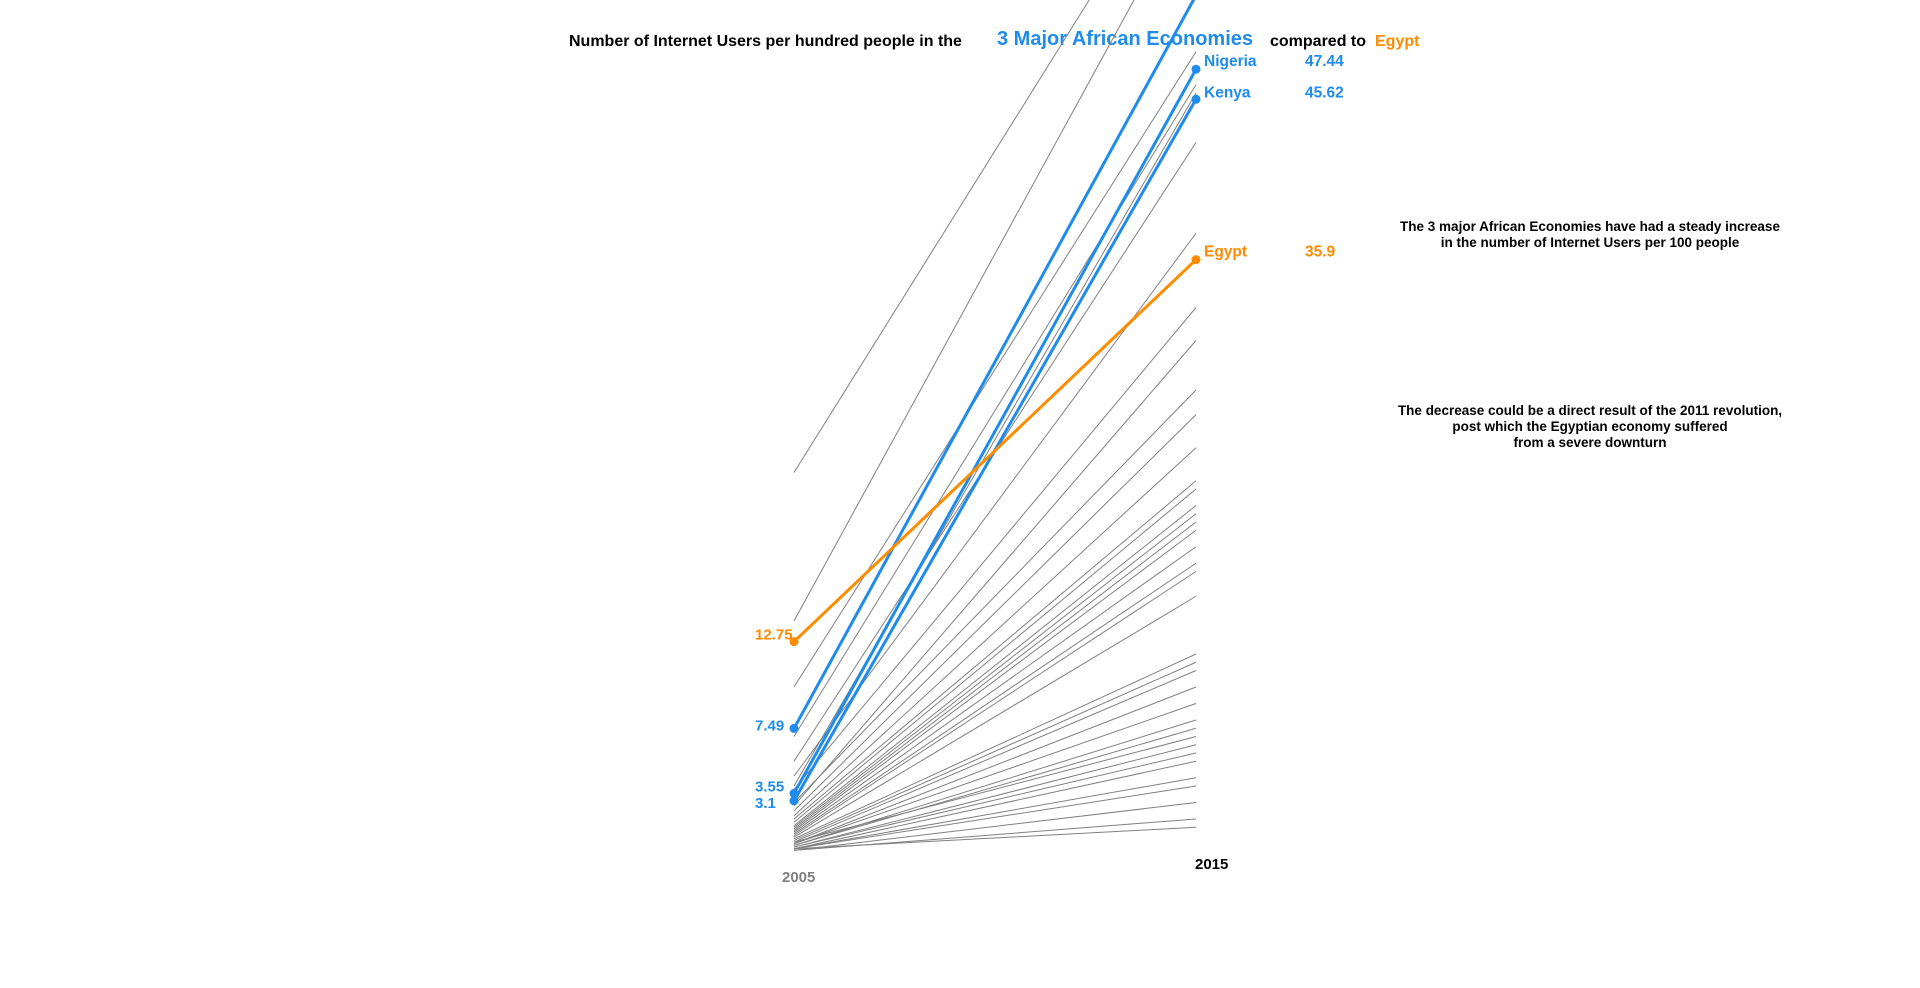 This screenshot has width=1920, height=988. Describe the element at coordinates (794, 801) in the screenshot. I see `kenya-start-point` at that location.